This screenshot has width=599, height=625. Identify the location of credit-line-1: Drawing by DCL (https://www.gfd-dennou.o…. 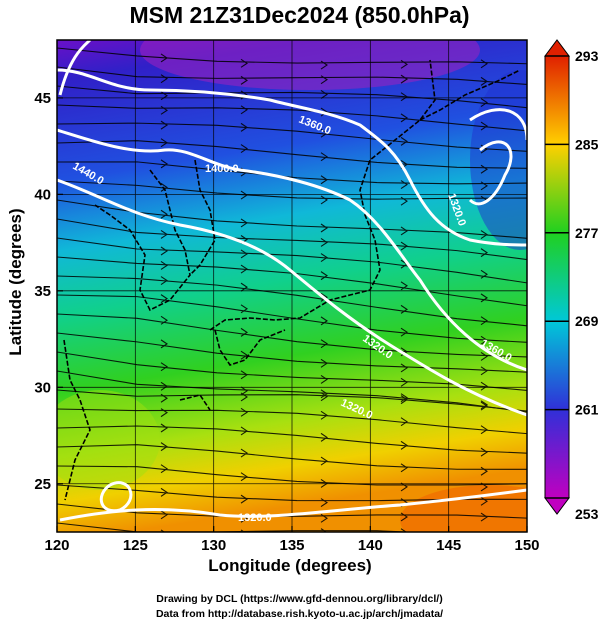
(299, 599).